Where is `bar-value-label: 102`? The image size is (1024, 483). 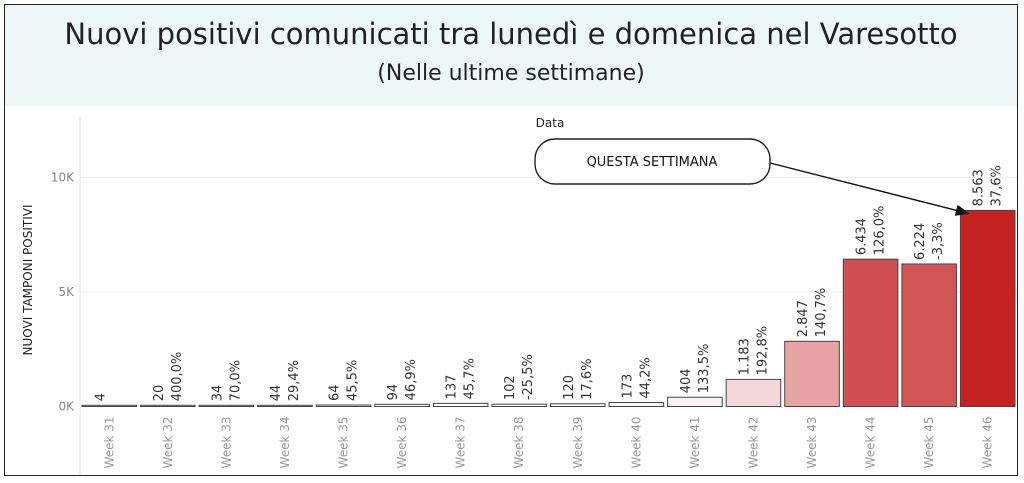
bar-value-label: 102 is located at coordinates (510, 387).